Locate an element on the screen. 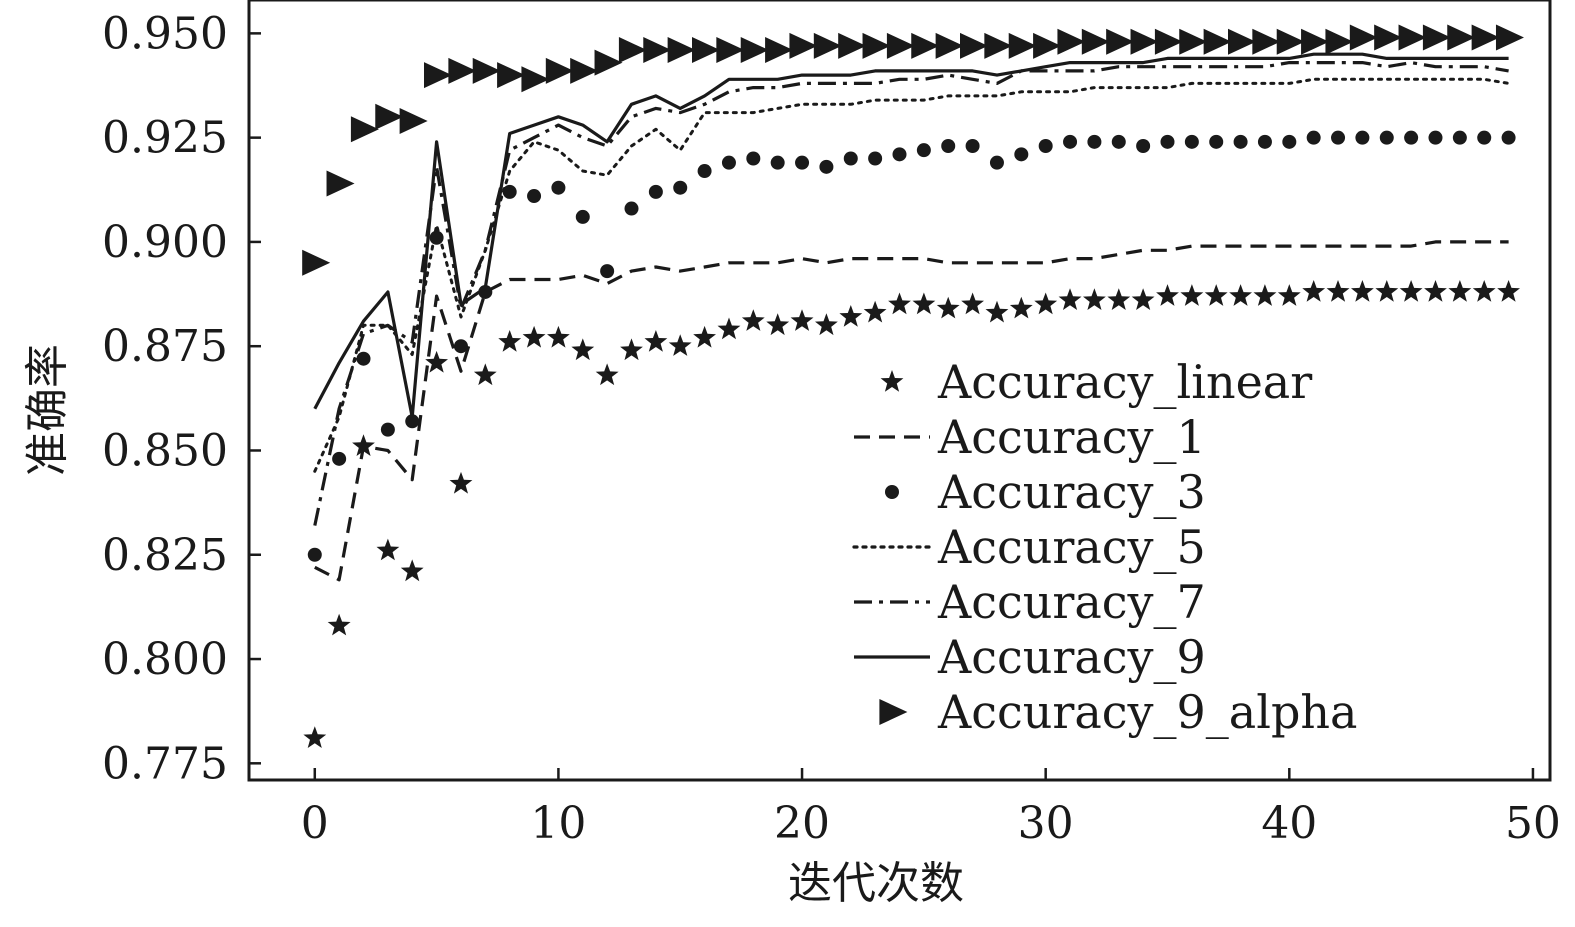 This screenshot has width=1575, height=927. x-tick-label: 0 is located at coordinates (315, 823).